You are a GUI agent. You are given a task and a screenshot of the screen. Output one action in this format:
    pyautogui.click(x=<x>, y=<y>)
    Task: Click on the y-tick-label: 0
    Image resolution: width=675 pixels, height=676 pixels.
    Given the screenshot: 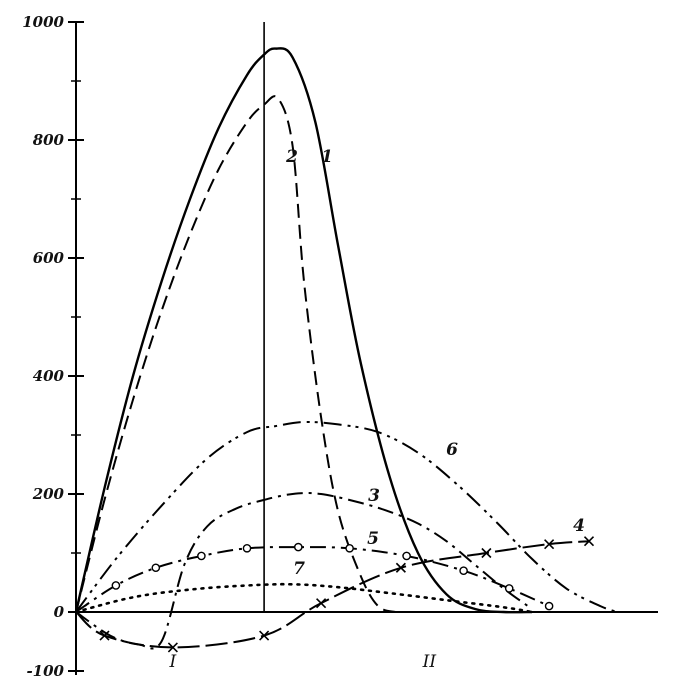 What is the action you would take?
    pyautogui.click(x=59, y=612)
    